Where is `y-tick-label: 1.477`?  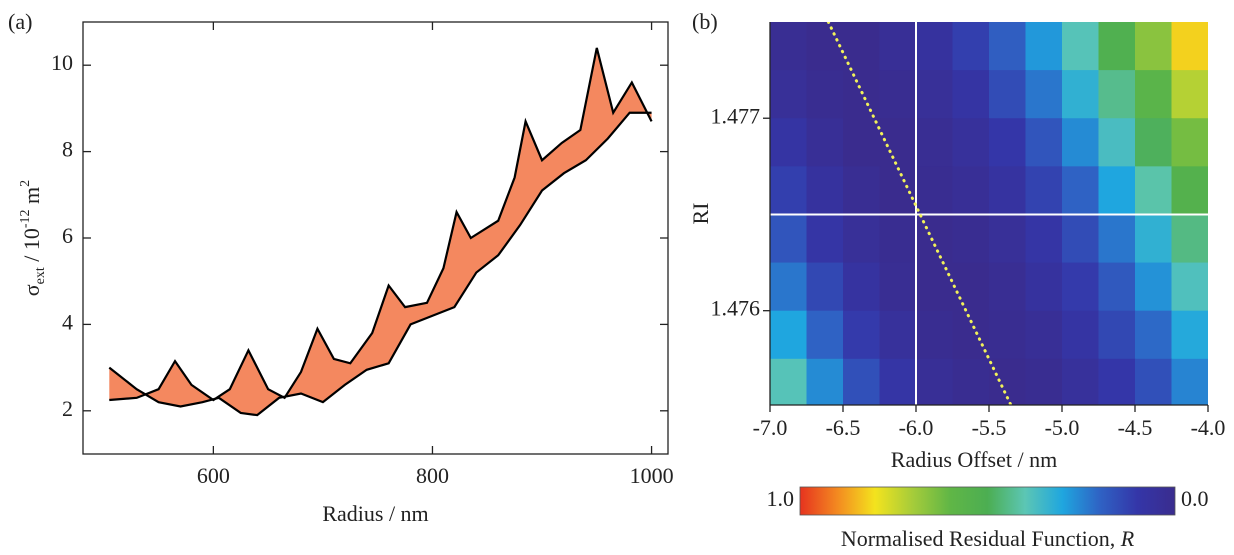
y-tick-label: 1.477 is located at coordinates (736, 115).